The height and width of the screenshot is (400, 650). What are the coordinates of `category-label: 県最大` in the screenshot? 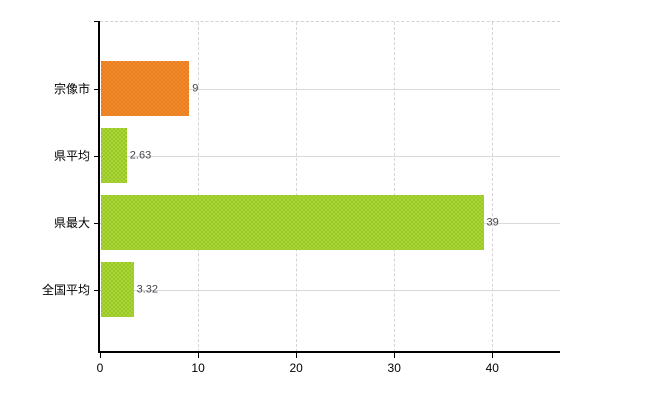 It's located at (71, 222).